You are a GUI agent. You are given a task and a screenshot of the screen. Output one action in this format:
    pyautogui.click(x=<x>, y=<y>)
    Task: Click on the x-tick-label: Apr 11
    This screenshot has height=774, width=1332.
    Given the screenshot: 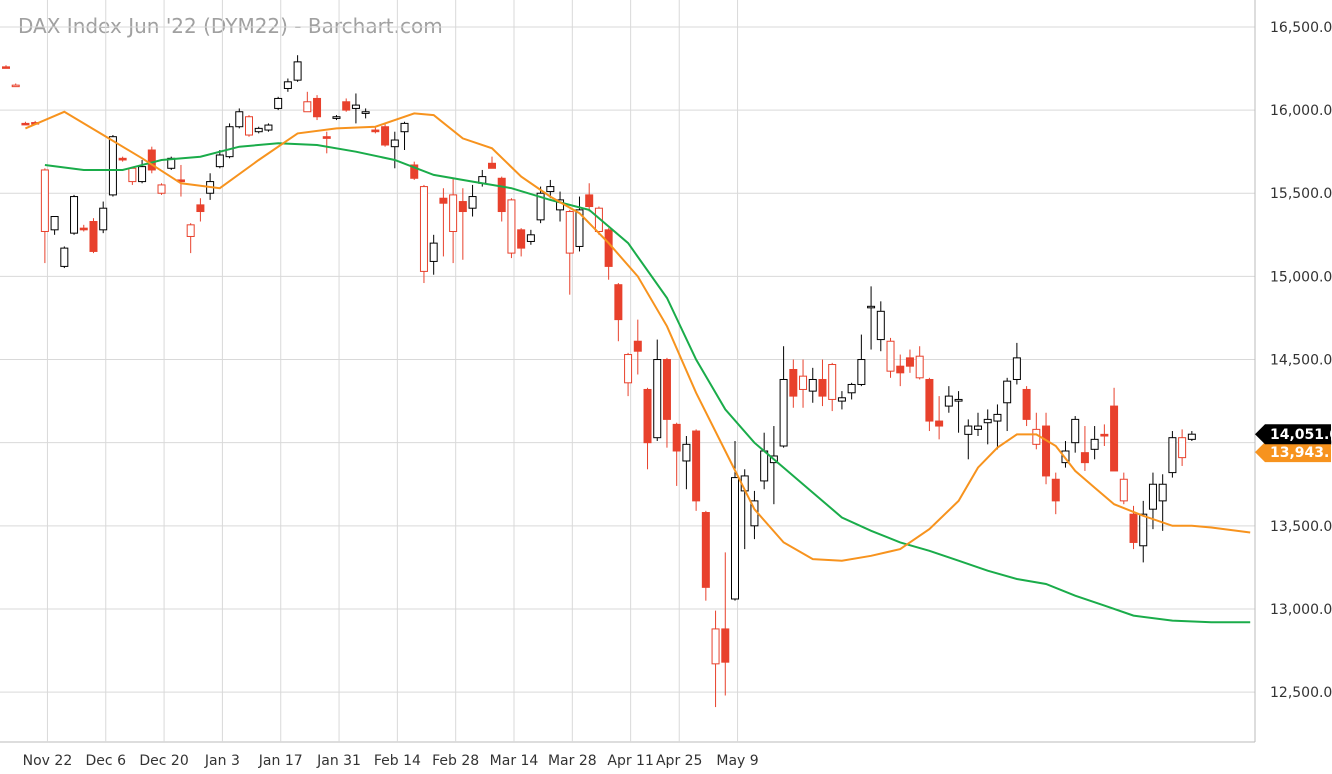 What is the action you would take?
    pyautogui.click(x=630, y=761)
    